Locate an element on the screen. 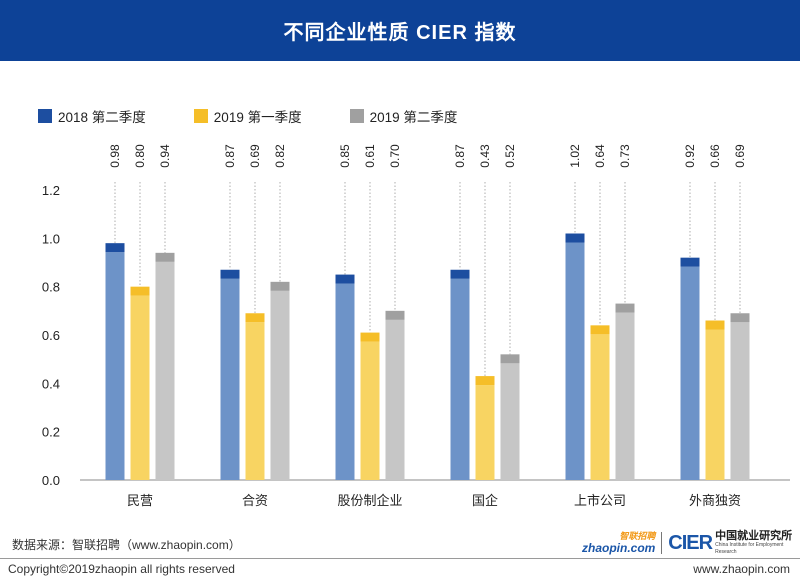 The height and width of the screenshot is (580, 800). cier-logo: CIER is located at coordinates (690, 542).